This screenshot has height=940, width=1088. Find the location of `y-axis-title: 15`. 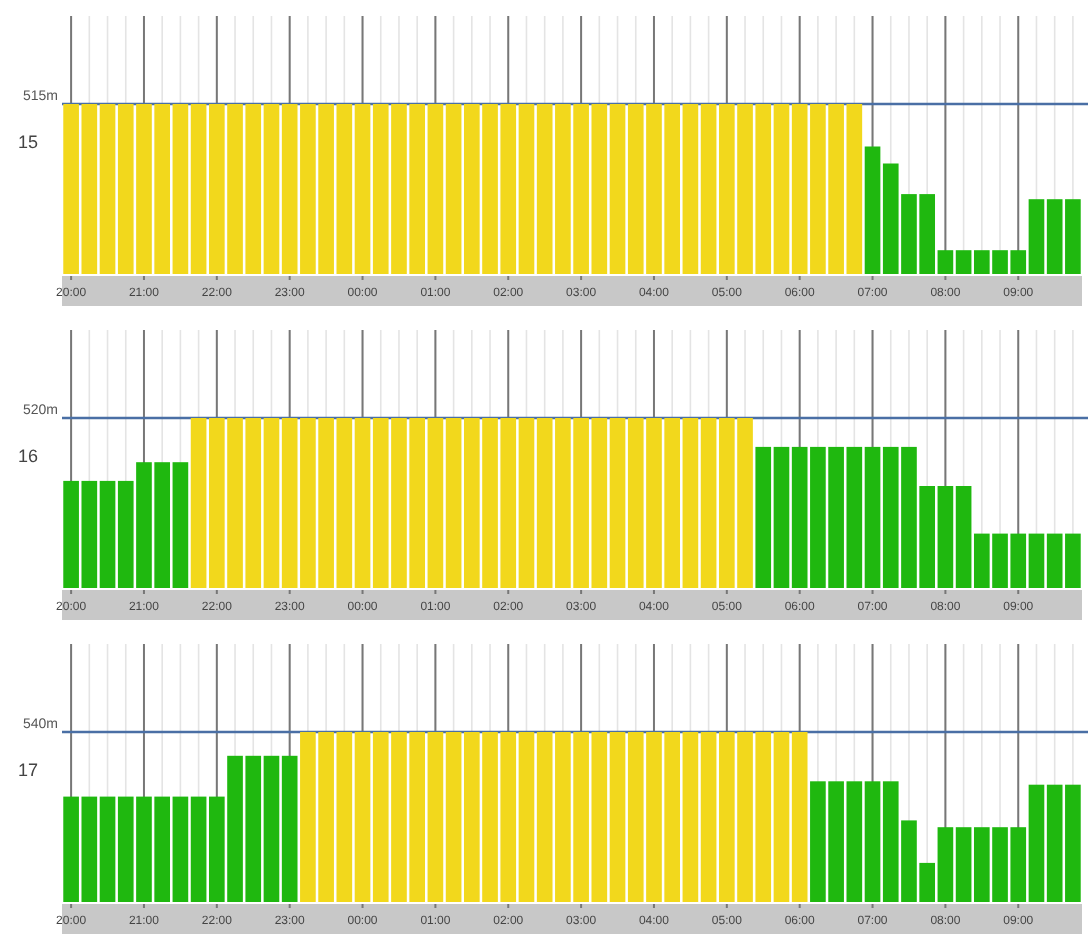

y-axis-title: 15 is located at coordinates (28, 142).